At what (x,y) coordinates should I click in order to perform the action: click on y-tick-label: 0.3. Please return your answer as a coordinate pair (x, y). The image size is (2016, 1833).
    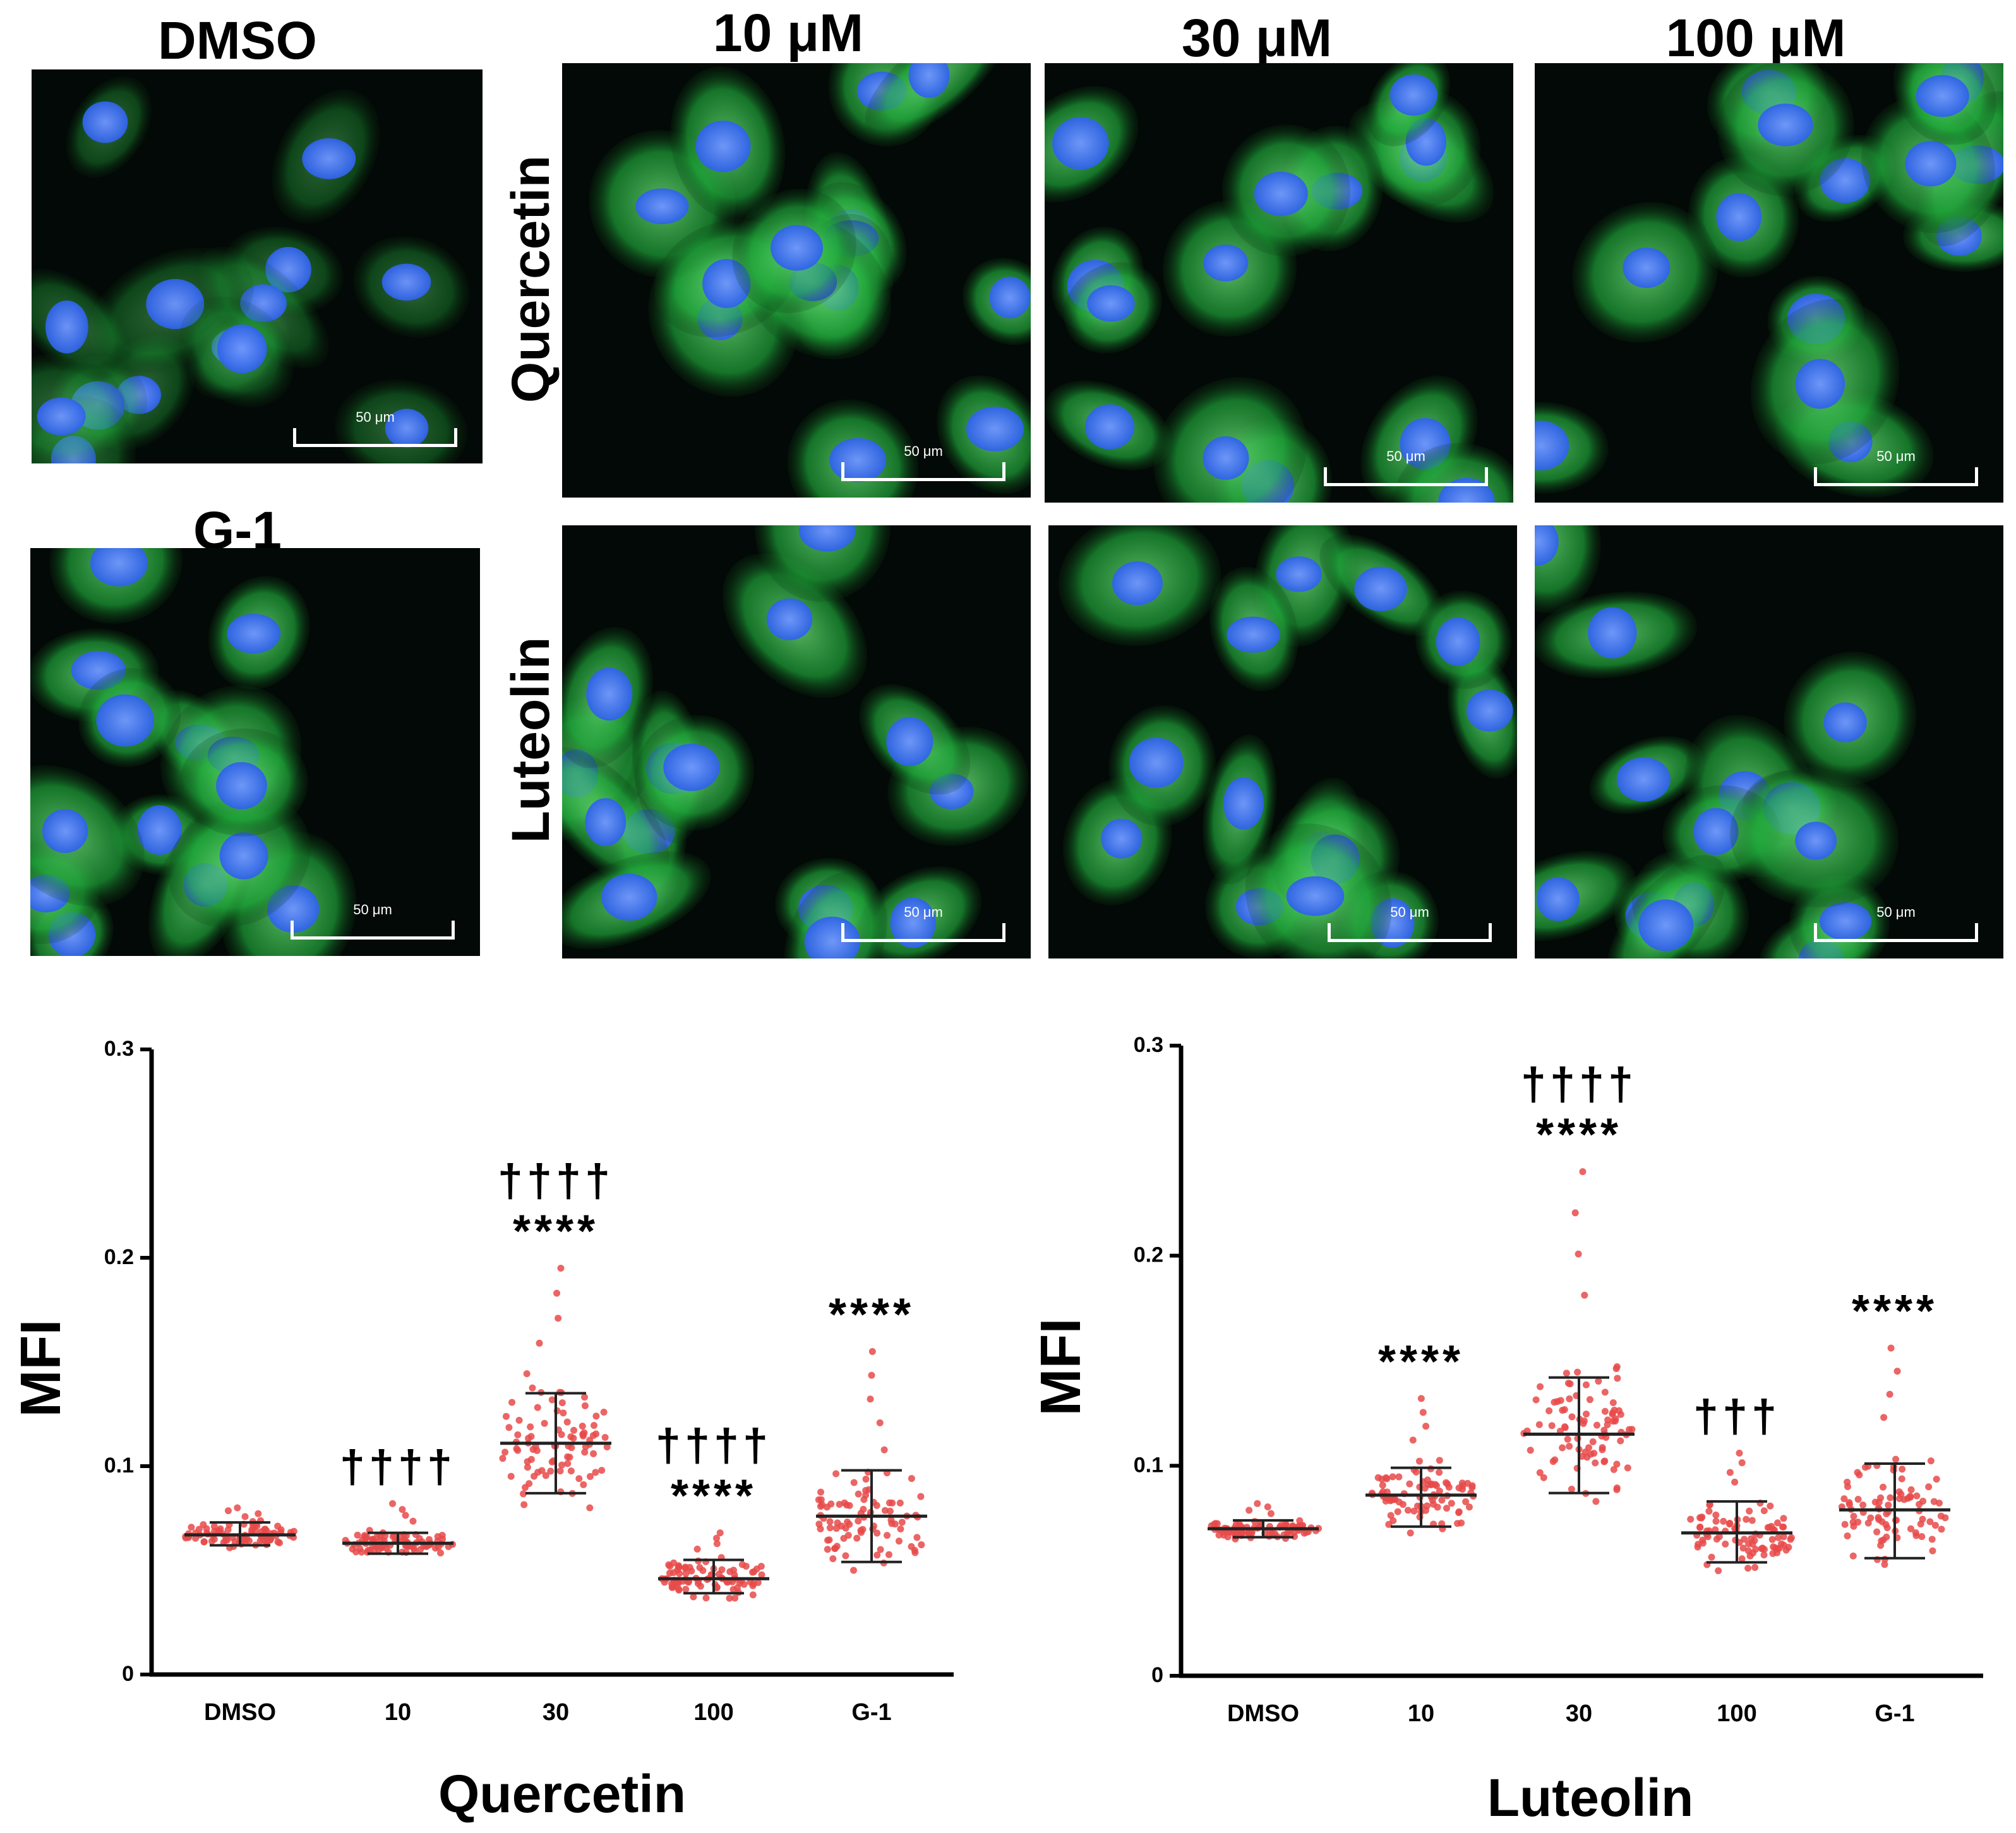
    Looking at the image, I should click on (1148, 1045).